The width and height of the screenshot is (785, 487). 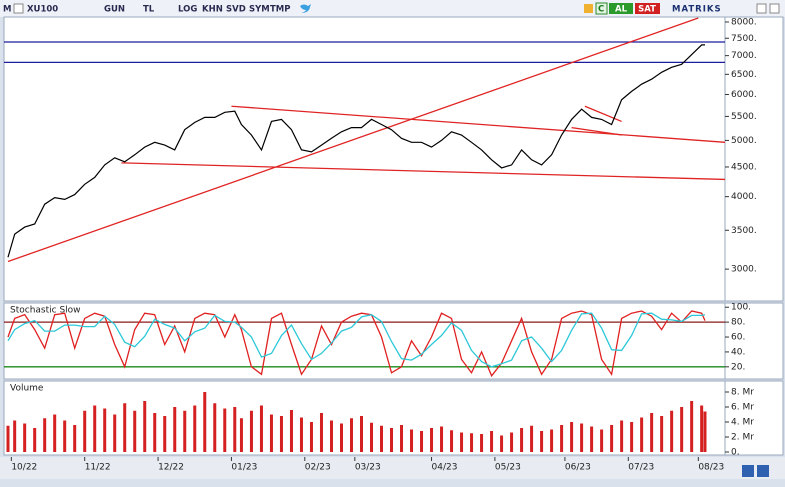 I want to click on menu-button: M, so click(x=7, y=10).